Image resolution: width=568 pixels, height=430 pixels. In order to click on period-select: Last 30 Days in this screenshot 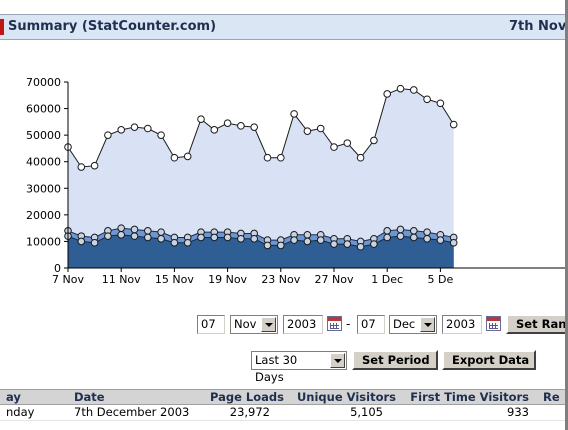, I will do `click(299, 367)`.